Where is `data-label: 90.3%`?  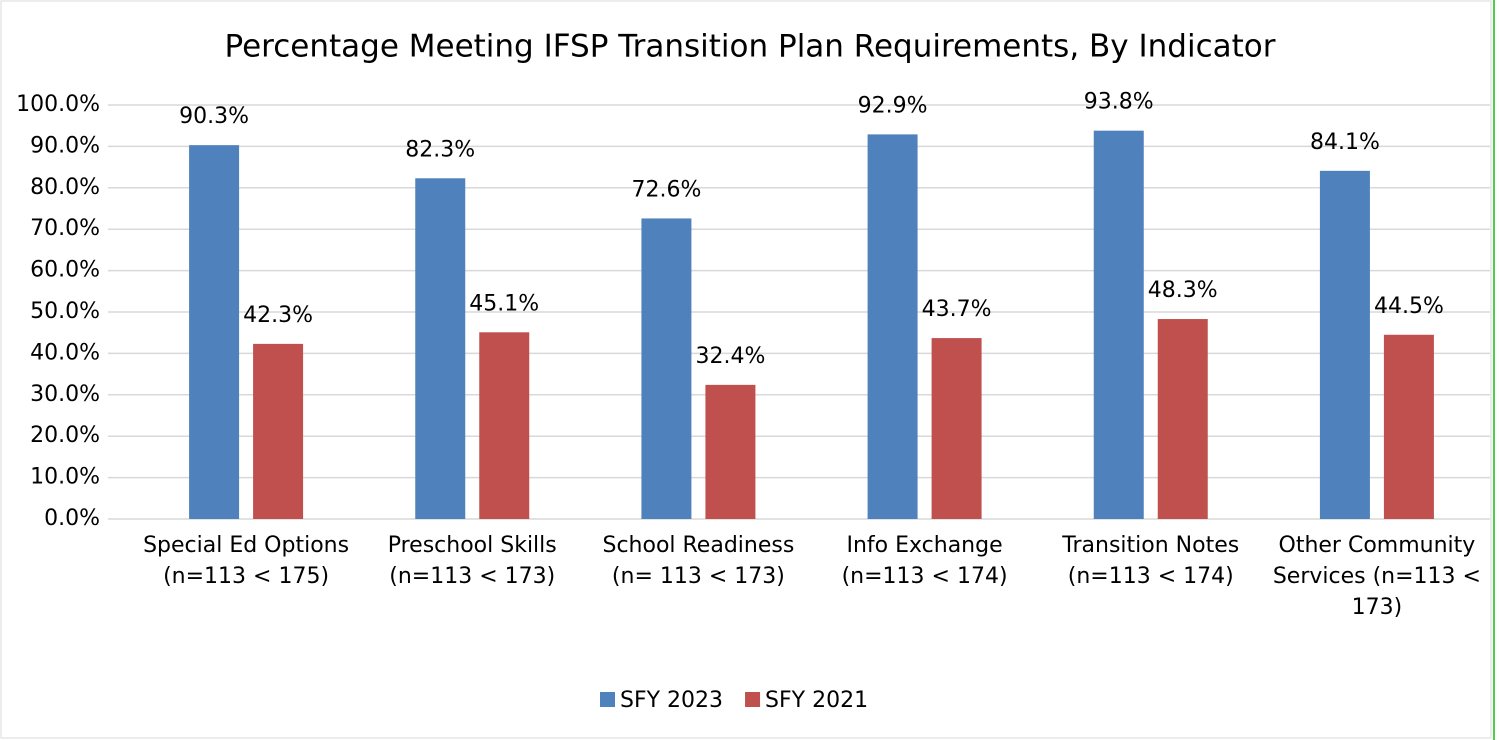
data-label: 90.3% is located at coordinates (214, 116).